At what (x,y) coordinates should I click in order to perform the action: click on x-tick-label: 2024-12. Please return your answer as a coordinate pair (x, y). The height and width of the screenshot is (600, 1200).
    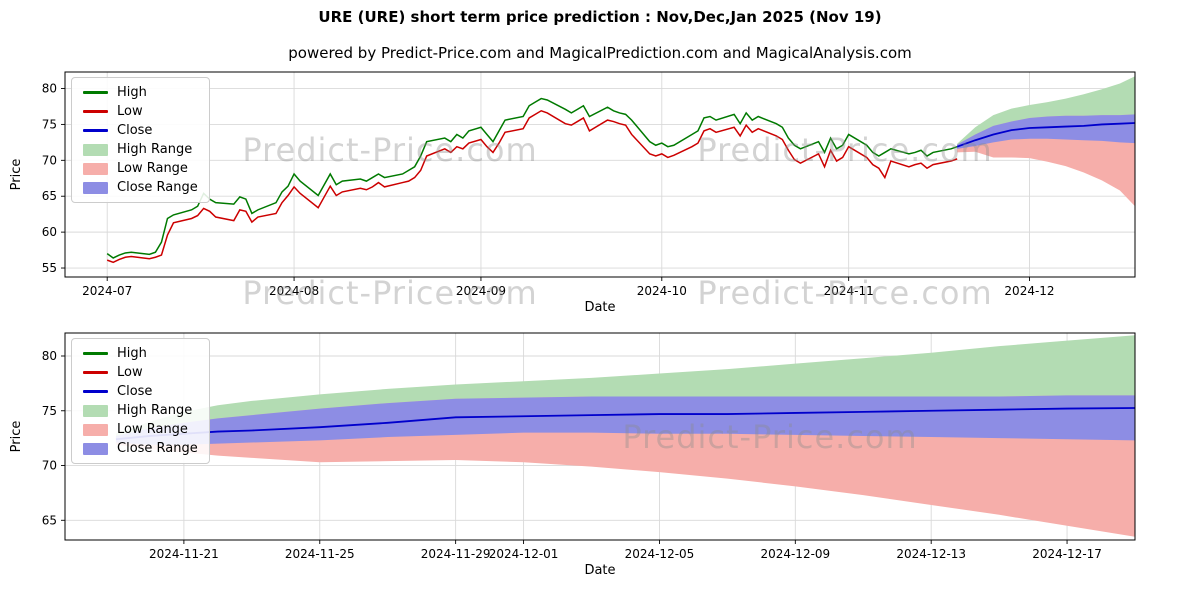
    Looking at the image, I should click on (1029, 291).